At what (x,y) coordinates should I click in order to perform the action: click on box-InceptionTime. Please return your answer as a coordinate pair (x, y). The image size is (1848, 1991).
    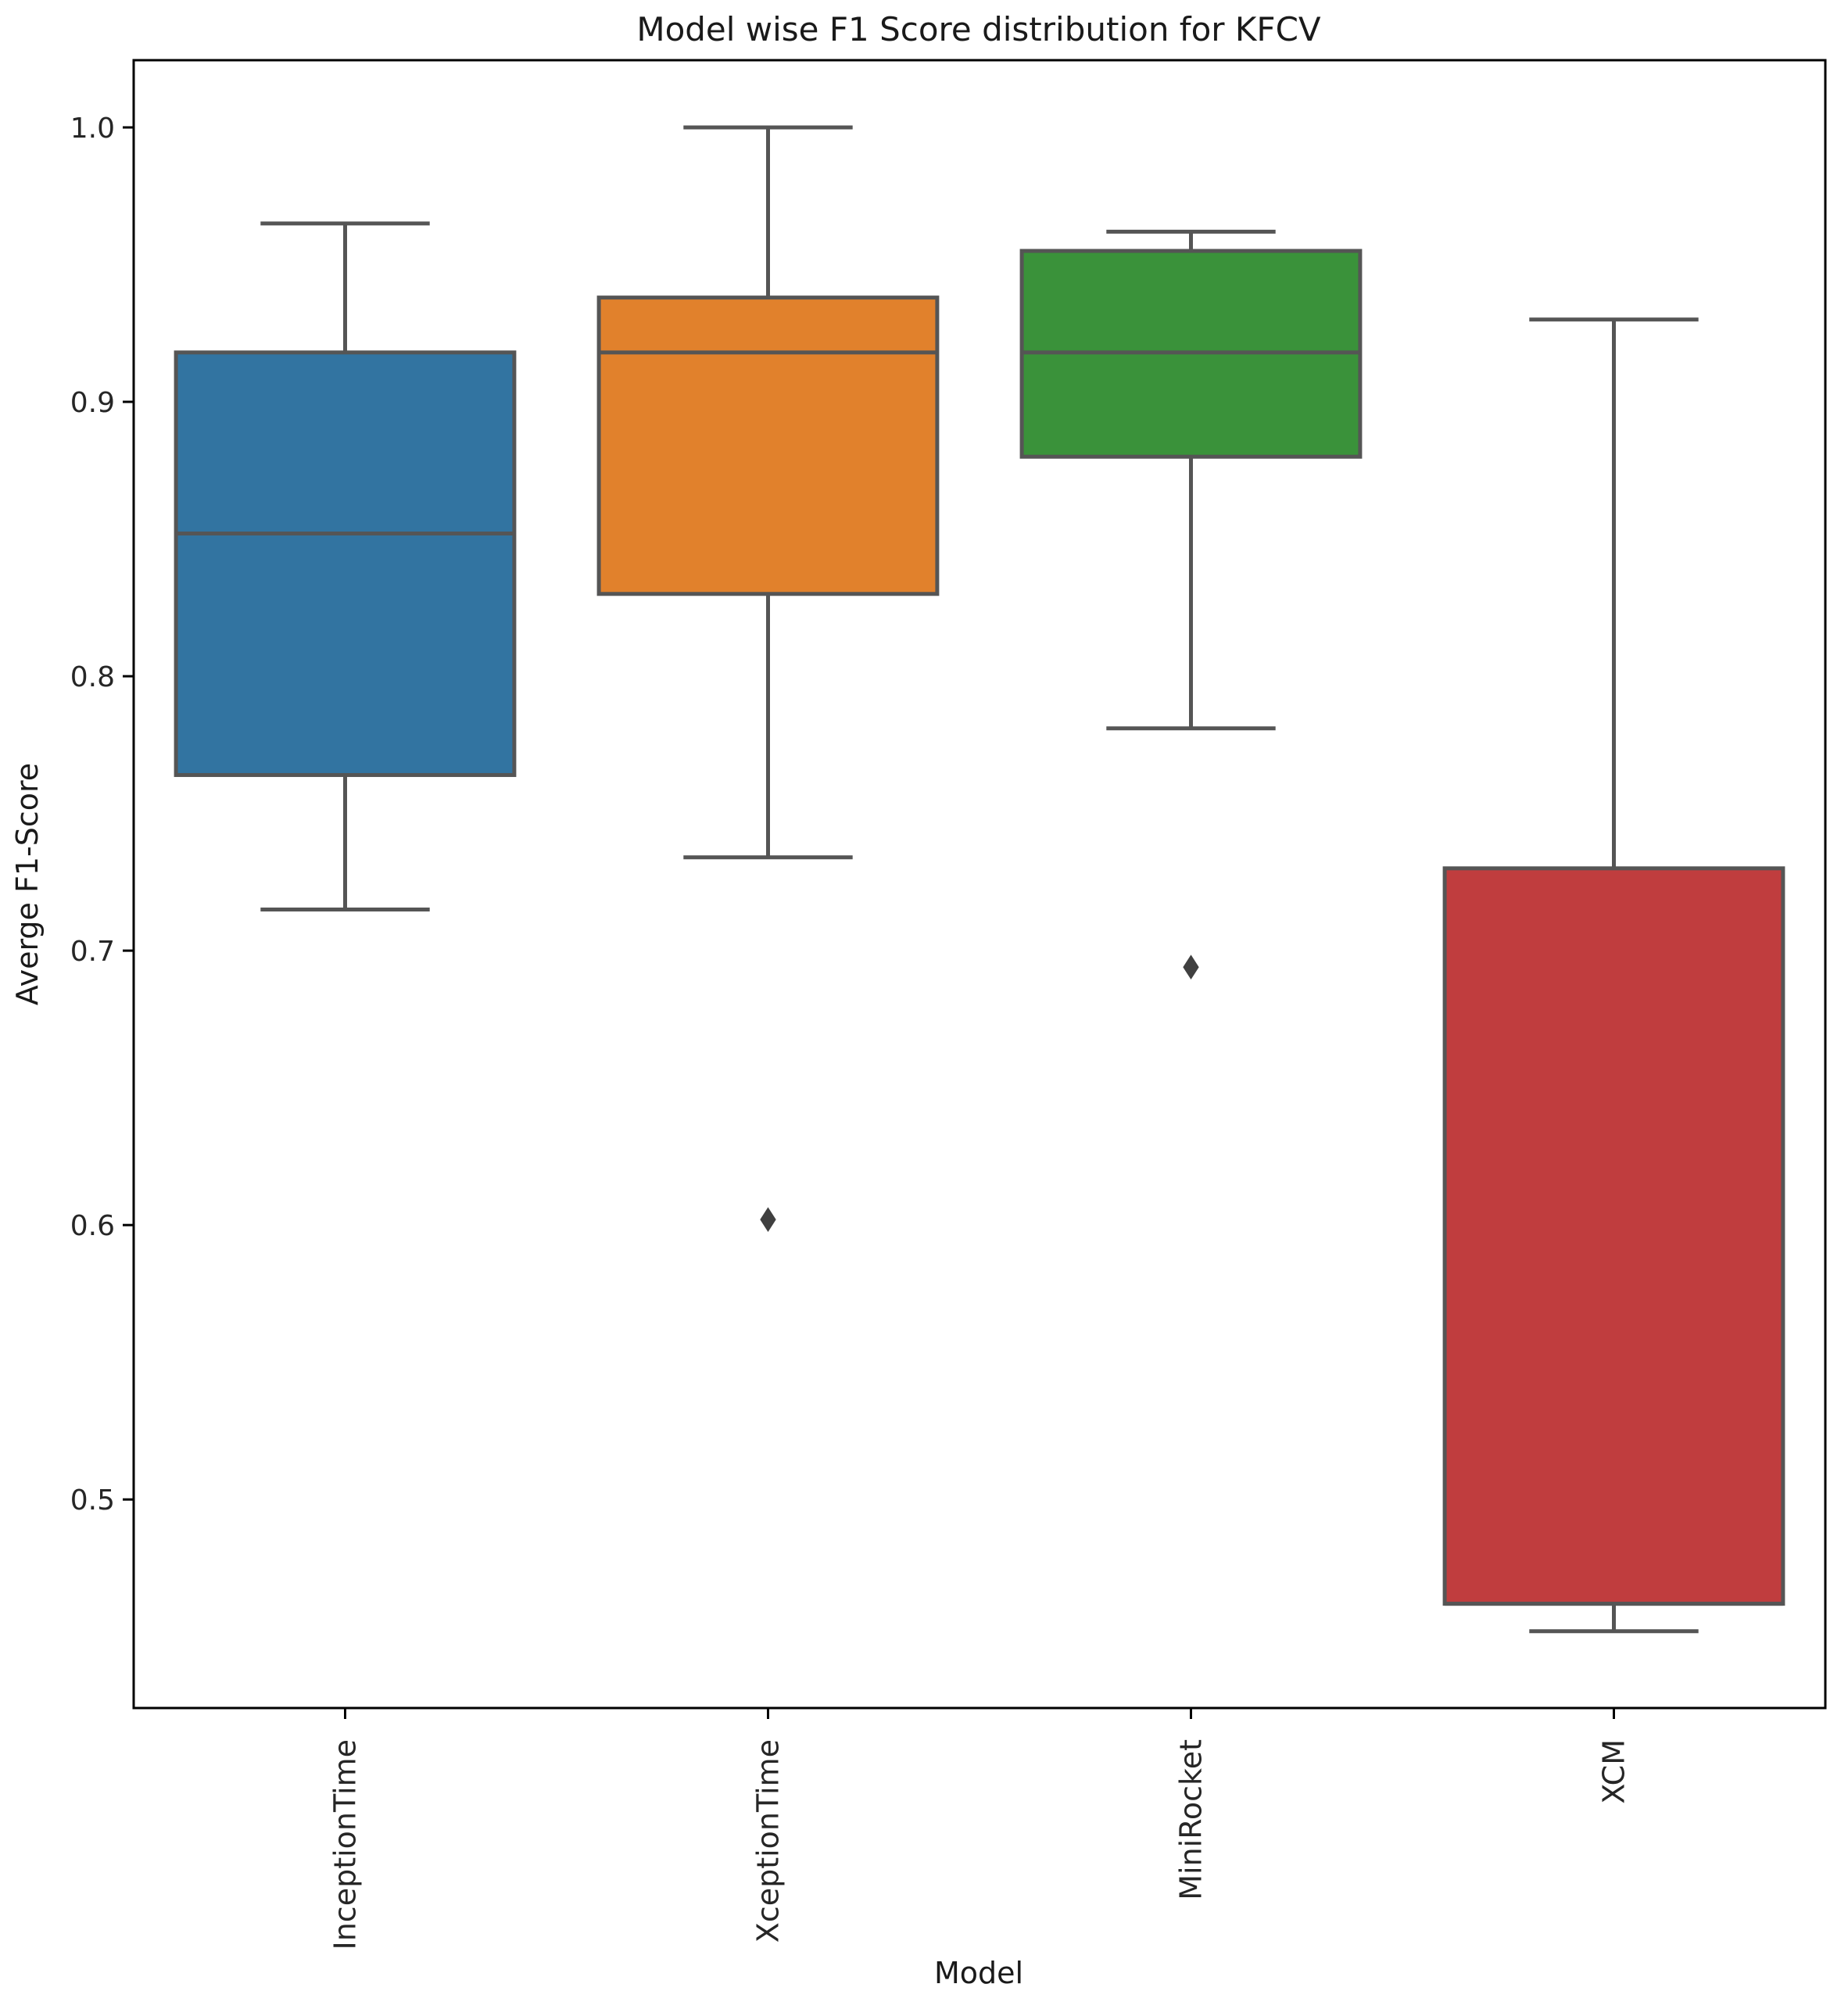
    Looking at the image, I should click on (345, 563).